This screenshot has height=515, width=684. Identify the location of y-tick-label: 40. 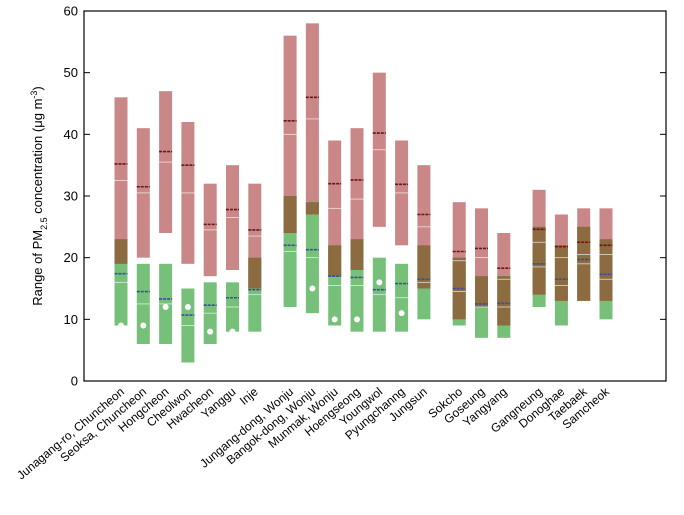
(71, 134).